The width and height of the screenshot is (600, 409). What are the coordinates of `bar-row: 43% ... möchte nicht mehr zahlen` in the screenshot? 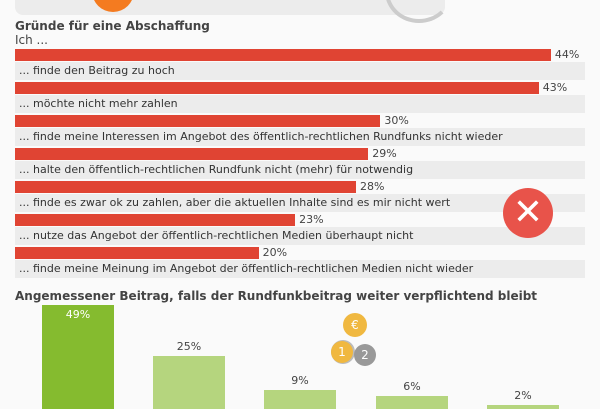 It's located at (300, 97).